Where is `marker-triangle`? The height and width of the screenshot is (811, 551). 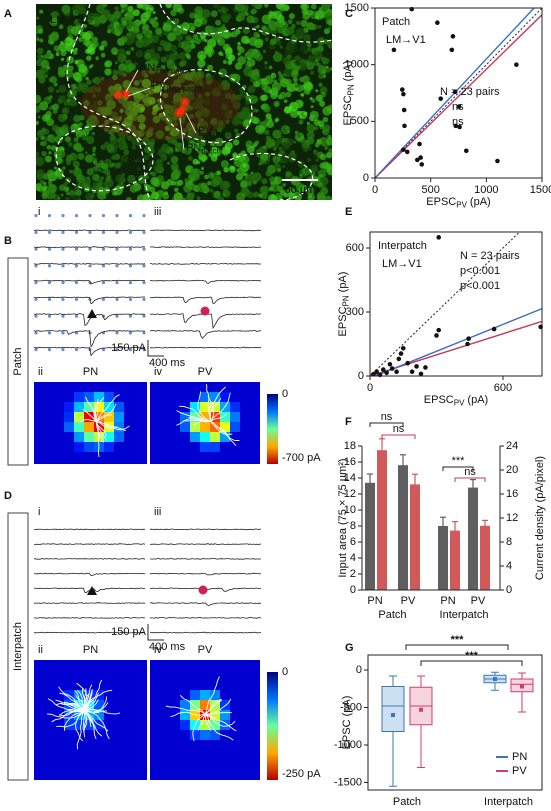 marker-triangle is located at coordinates (92, 590).